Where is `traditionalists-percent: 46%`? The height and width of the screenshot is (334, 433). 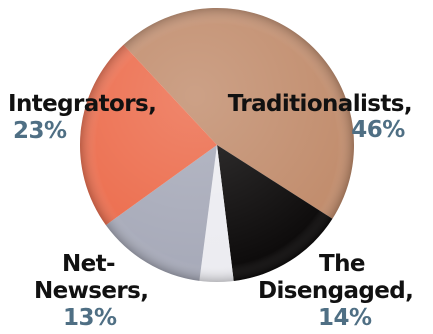
traditionalists-percent: 46% is located at coordinates (378, 130).